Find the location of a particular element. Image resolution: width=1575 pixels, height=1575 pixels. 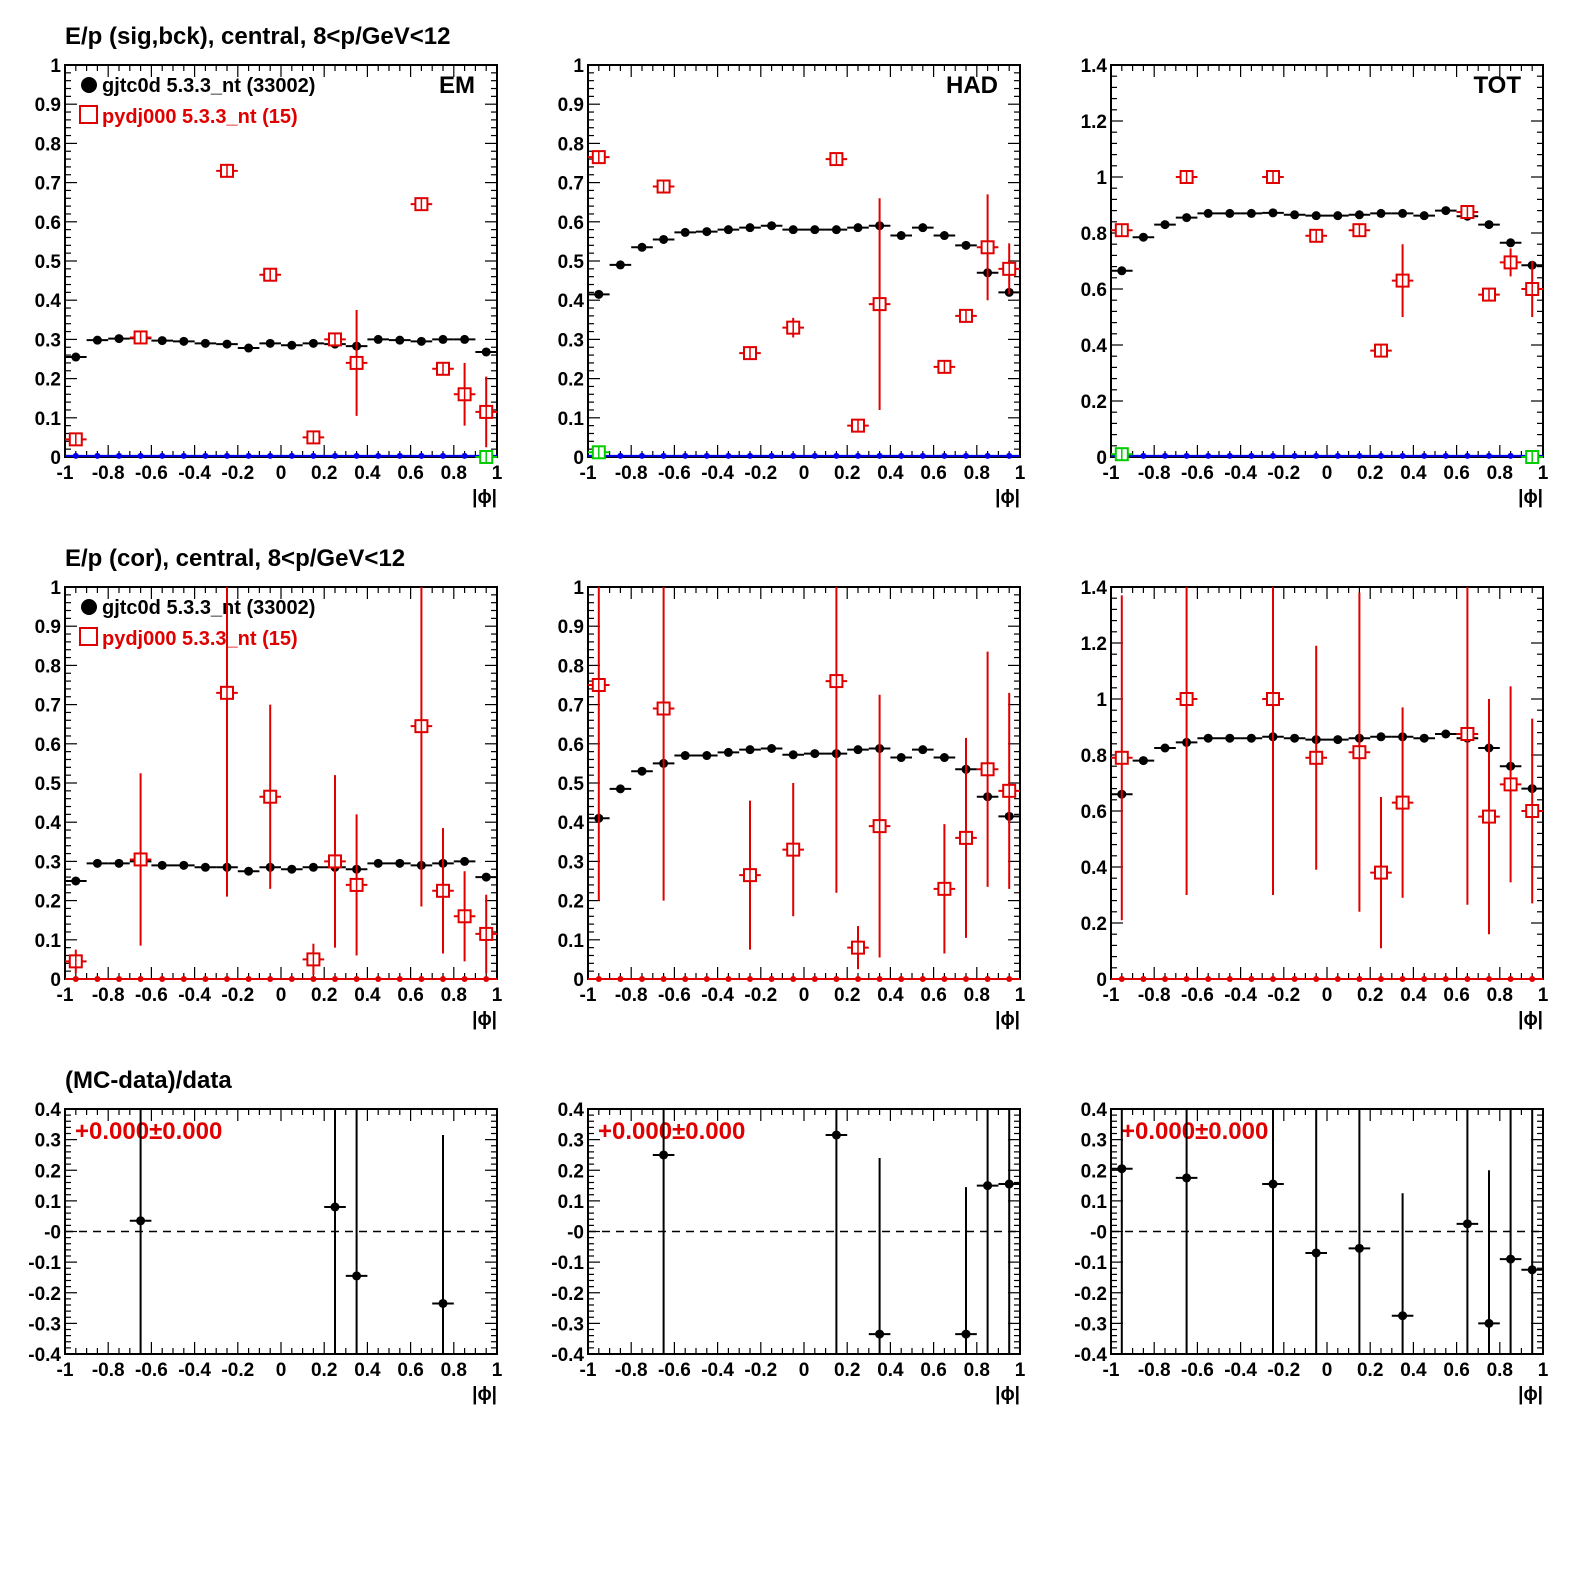

x-tick-label: 1 is located at coordinates (1543, 995).